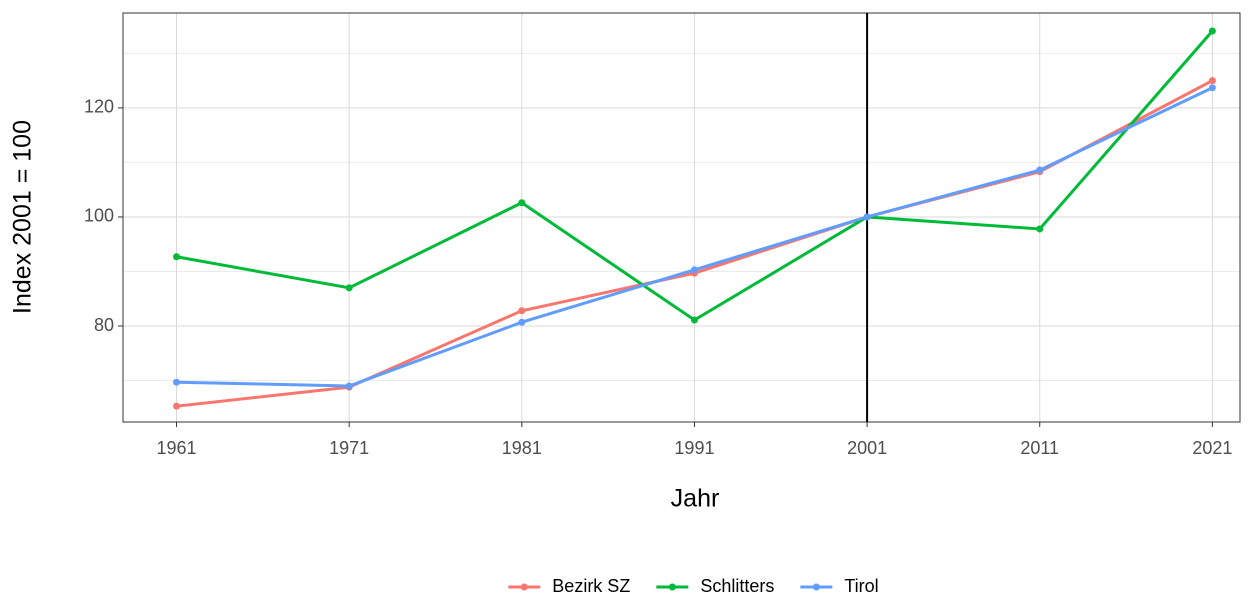 The height and width of the screenshot is (596, 1255). I want to click on x-axis-label: Jahr, so click(695, 499).